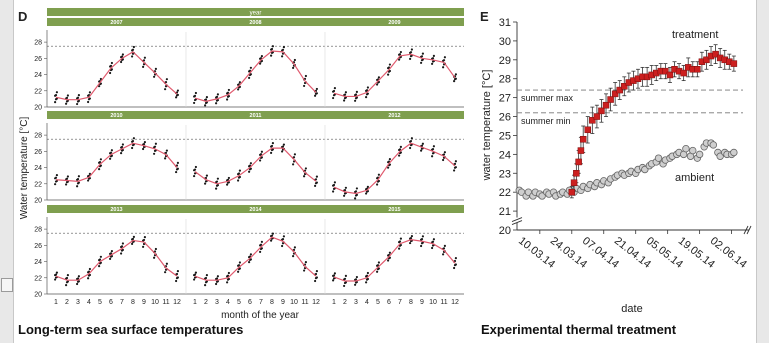 This screenshot has height=343, width=769. What do you see at coordinates (505, 23) in the screenshot?
I see `y-tick-label: 31` at bounding box center [505, 23].